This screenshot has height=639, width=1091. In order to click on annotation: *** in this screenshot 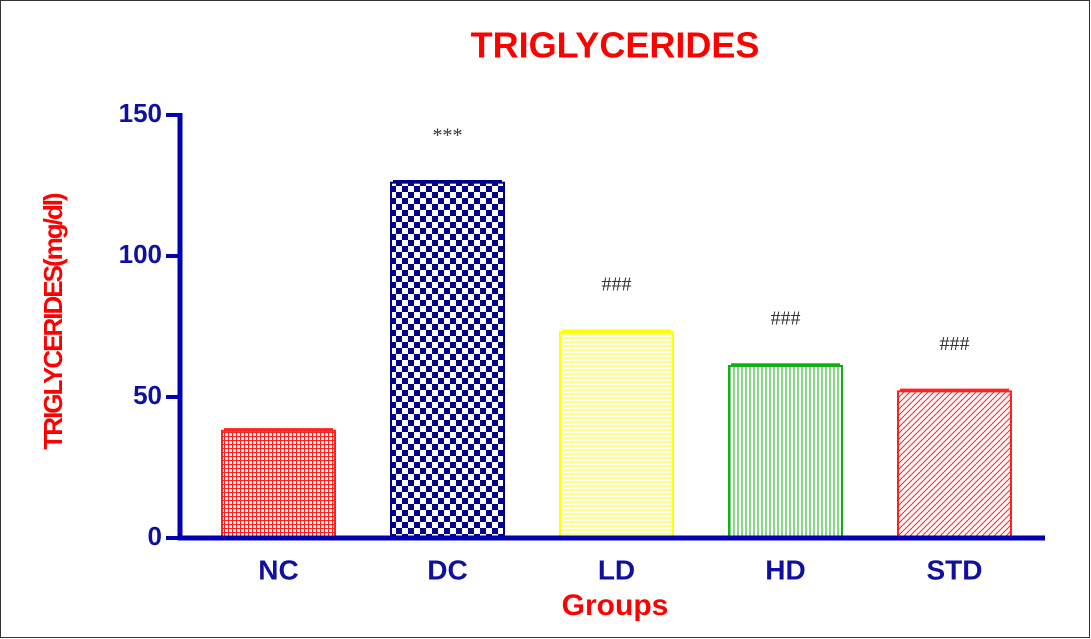, I will do `click(448, 135)`.